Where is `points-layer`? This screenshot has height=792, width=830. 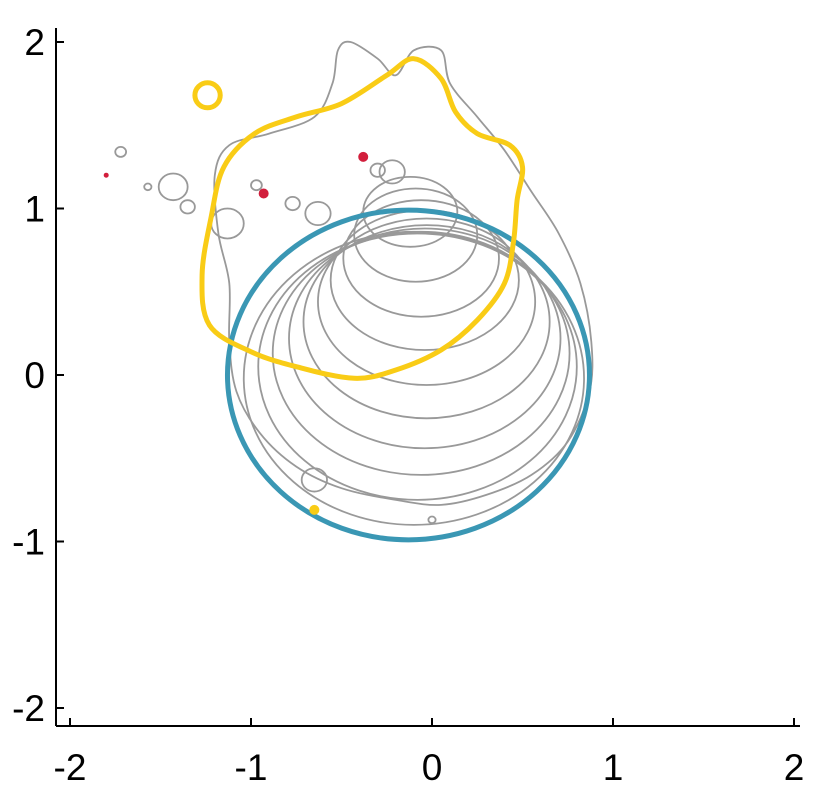 points-layer is located at coordinates (236, 333).